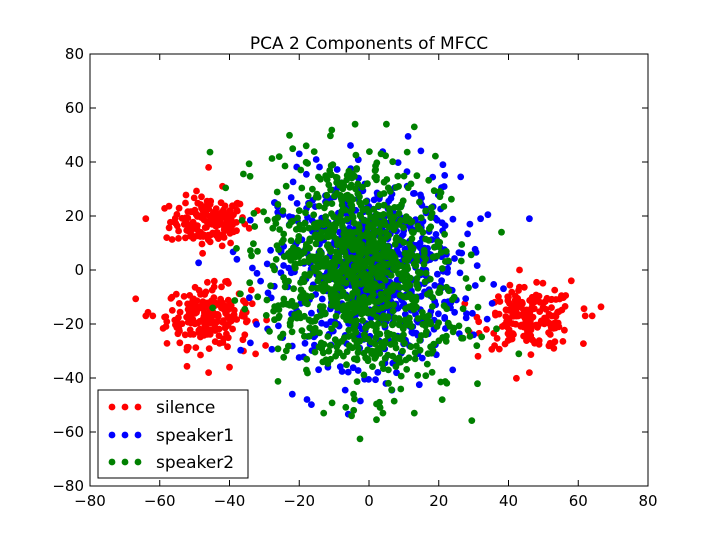 The image size is (720, 540). Describe the element at coordinates (195, 463) in the screenshot. I see `legend-label-speaker2: speaker2` at that location.